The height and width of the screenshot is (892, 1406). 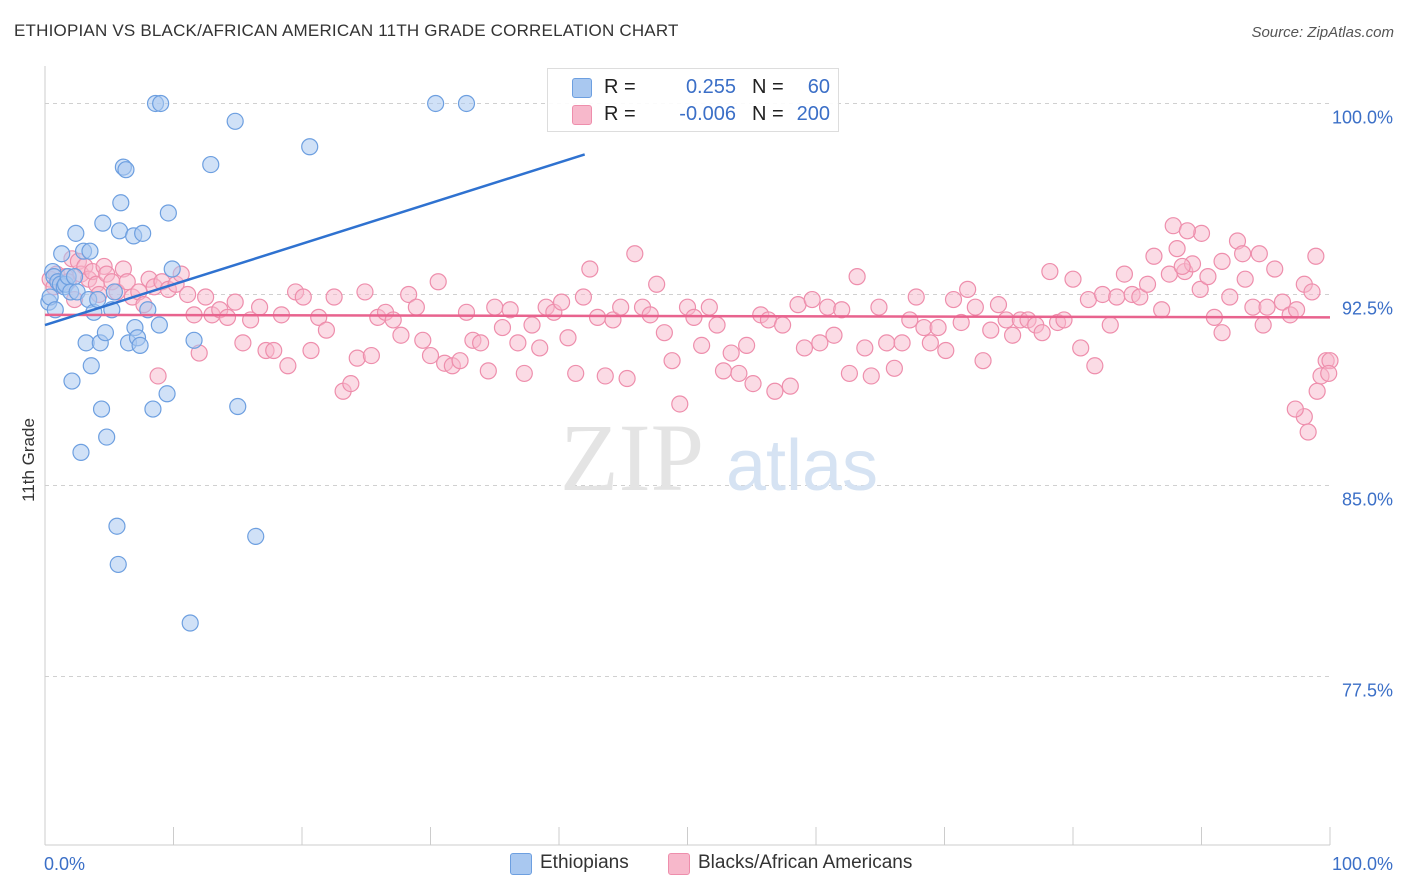 What do you see at coordinates (582, 115) in the screenshot?
I see `legend-swatch-blacks` at bounding box center [582, 115].